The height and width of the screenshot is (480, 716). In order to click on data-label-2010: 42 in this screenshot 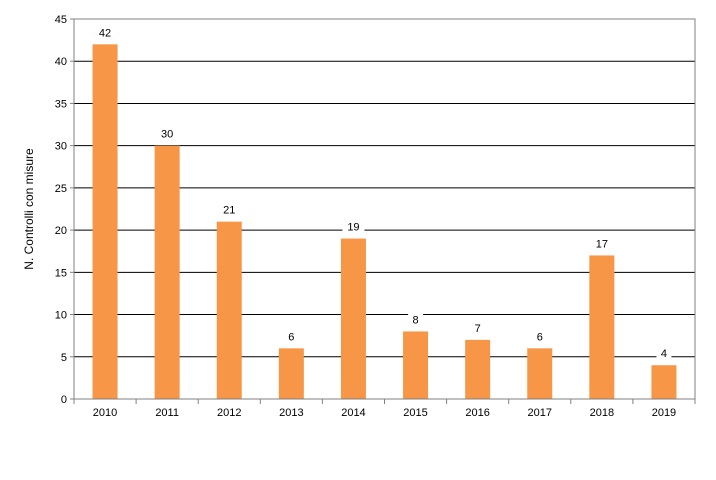, I will do `click(105, 33)`.